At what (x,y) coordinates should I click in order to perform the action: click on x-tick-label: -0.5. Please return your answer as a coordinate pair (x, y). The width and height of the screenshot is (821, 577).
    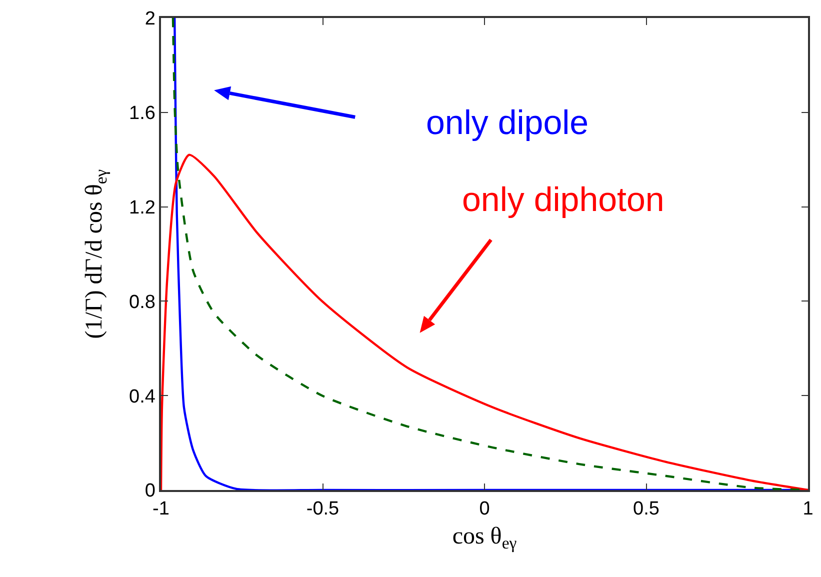
    Looking at the image, I should click on (323, 509).